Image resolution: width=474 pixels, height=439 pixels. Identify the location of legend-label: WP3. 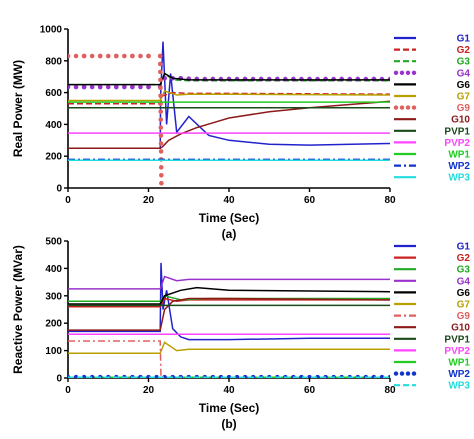
(459, 386).